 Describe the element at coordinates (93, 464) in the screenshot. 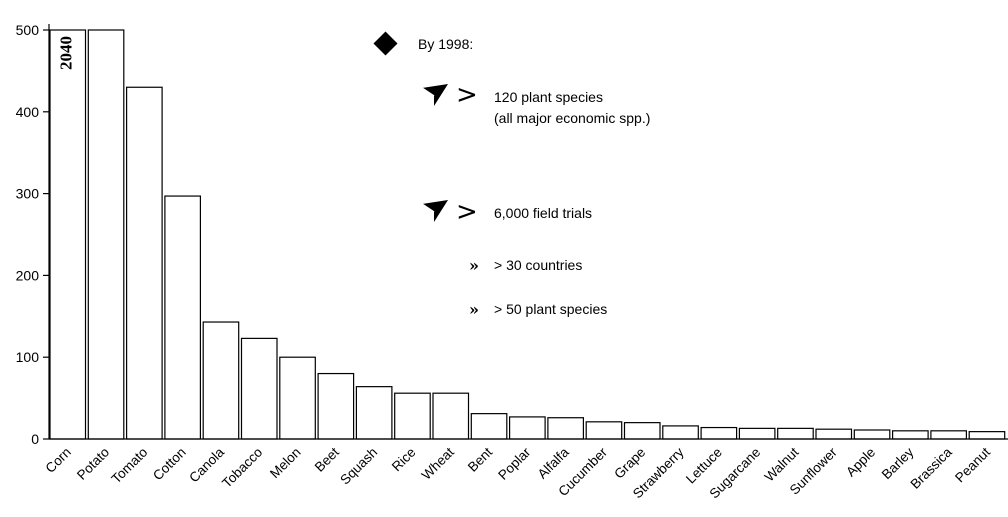

I see `x-tick-label: Potato` at that location.